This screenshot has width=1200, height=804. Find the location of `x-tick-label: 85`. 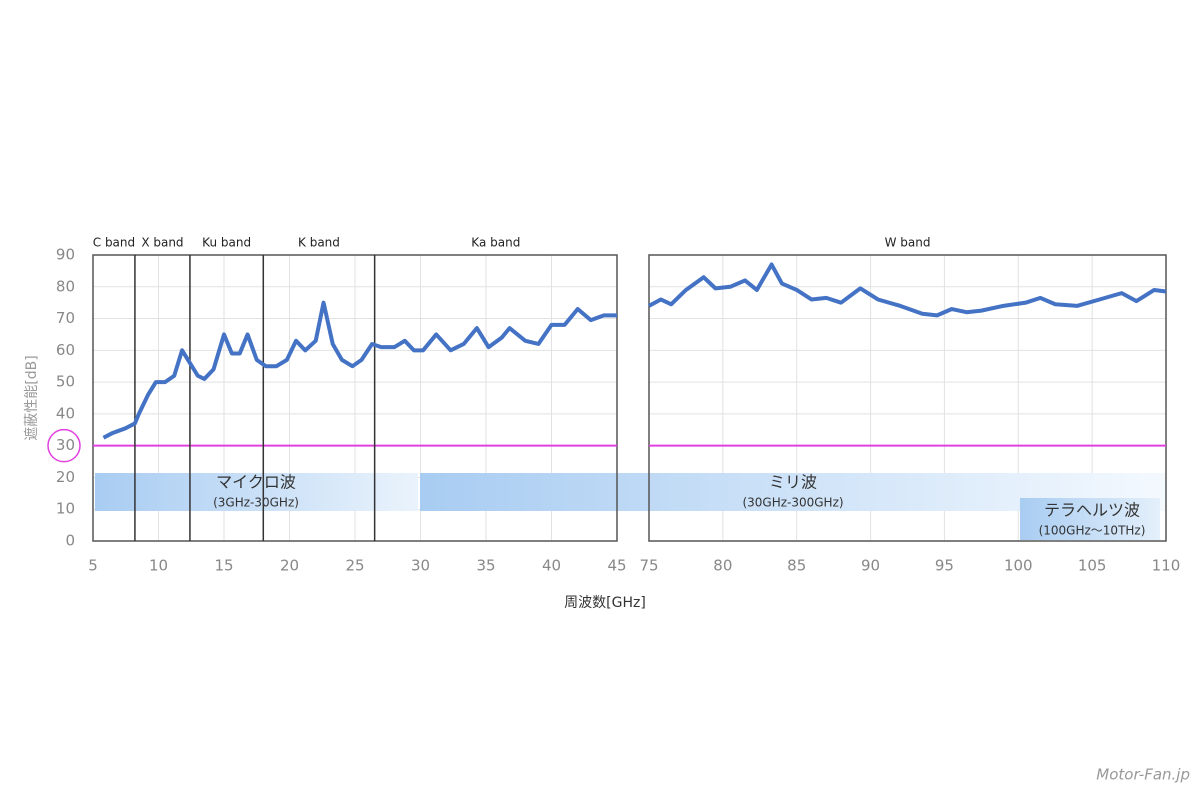

x-tick-label: 85 is located at coordinates (796, 566).